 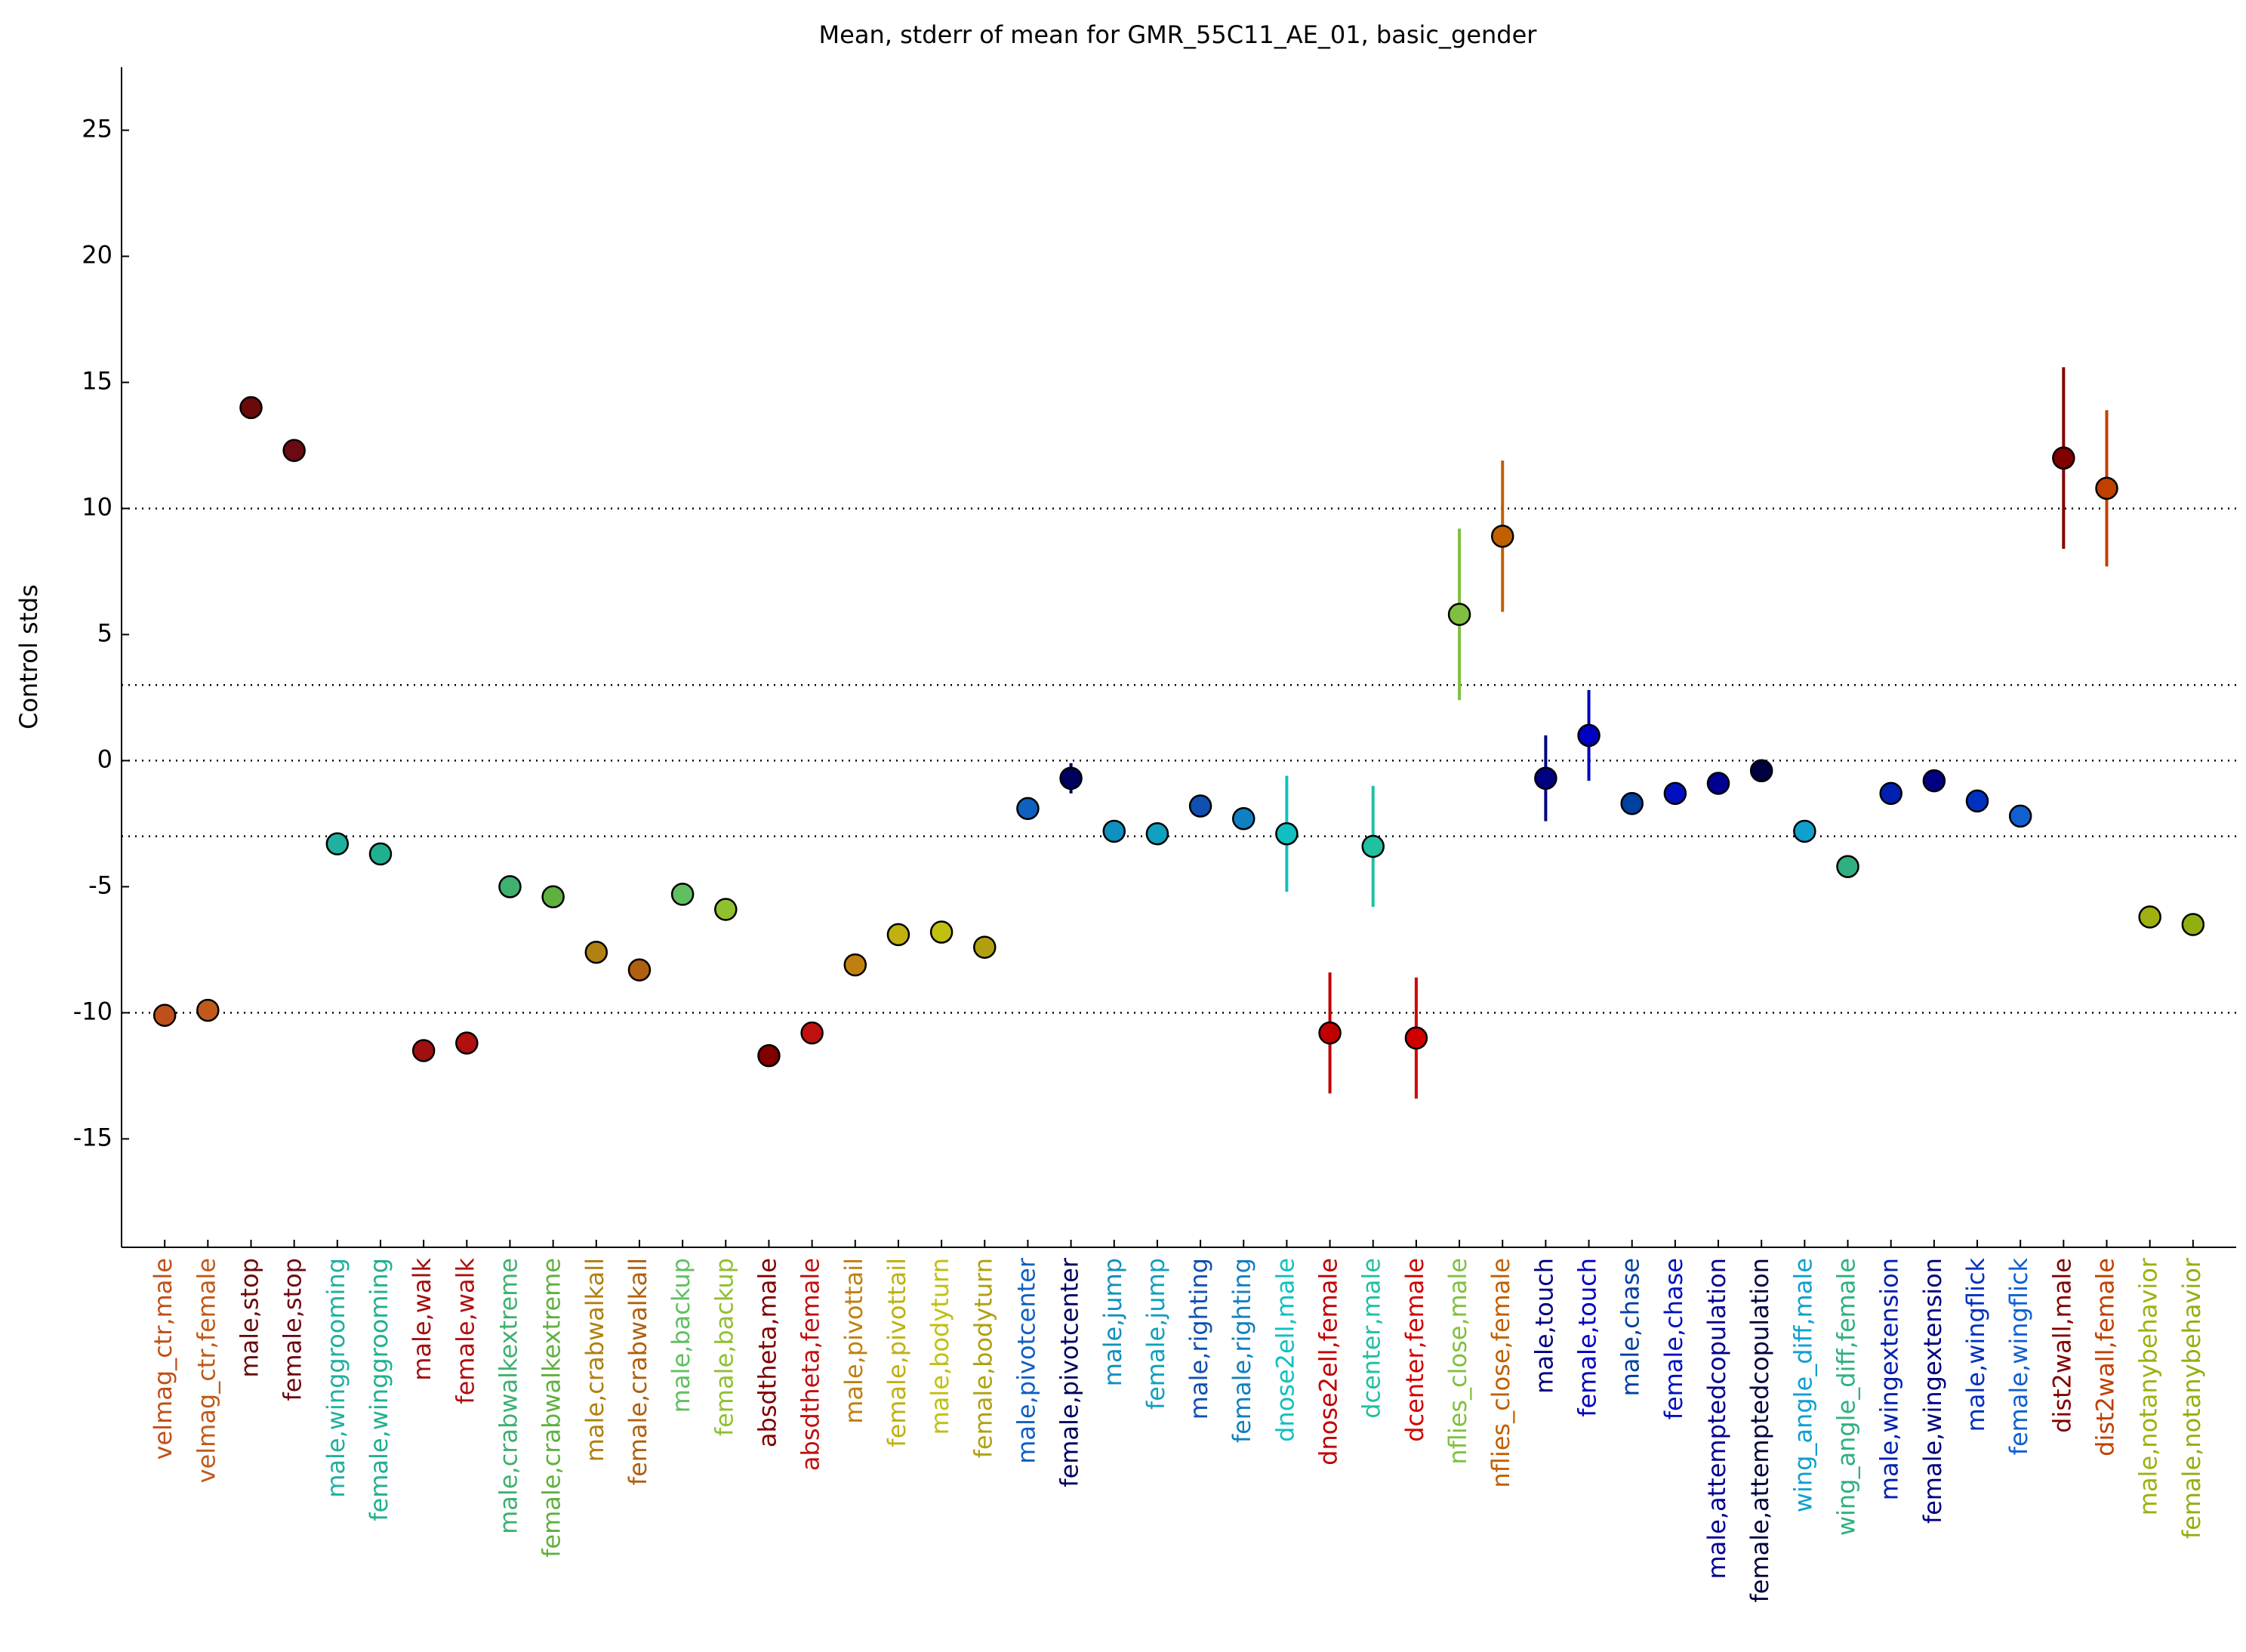 I want to click on x-tick-label: dnose2ell,male, so click(x=1285, y=1350).